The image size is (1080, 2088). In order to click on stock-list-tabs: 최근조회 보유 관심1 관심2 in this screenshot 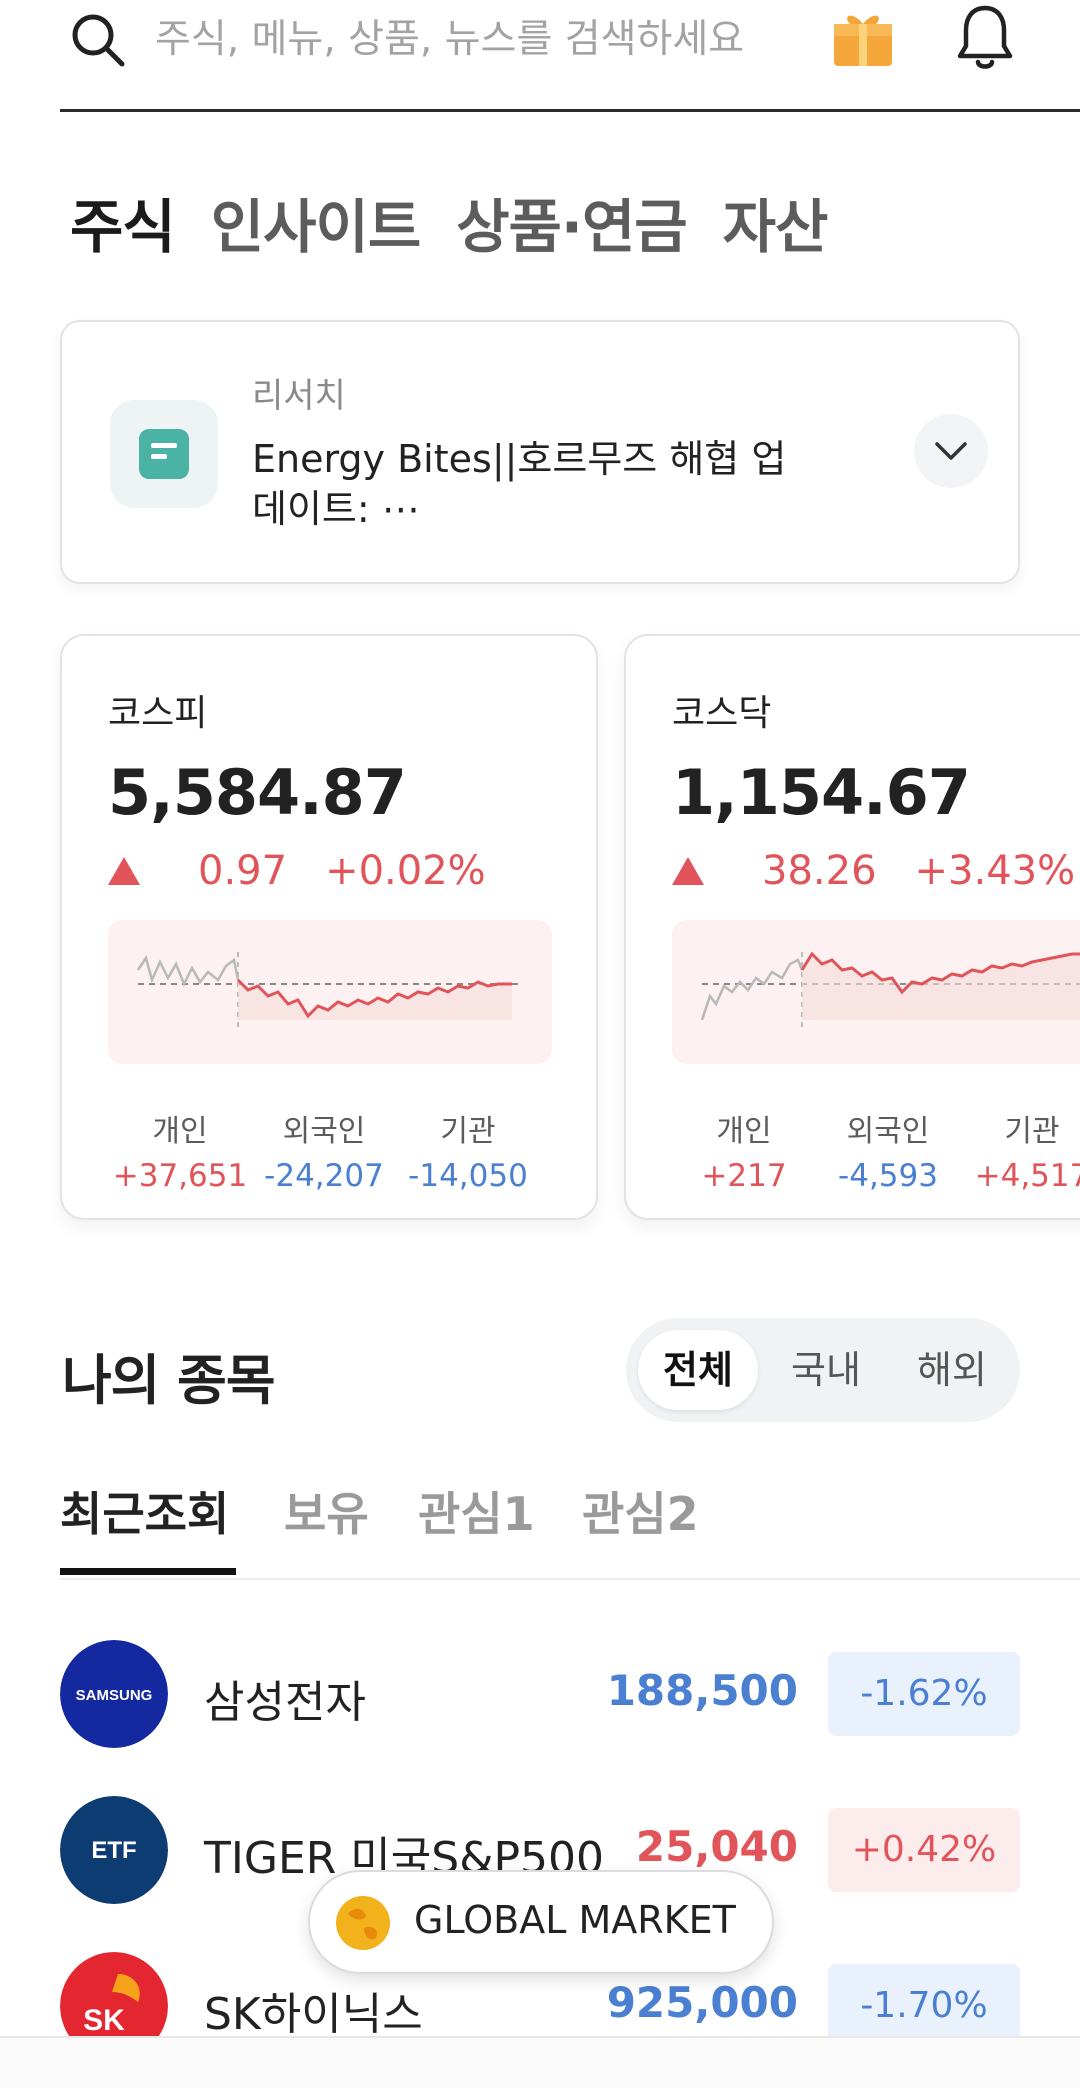, I will do `click(570, 1525)`.